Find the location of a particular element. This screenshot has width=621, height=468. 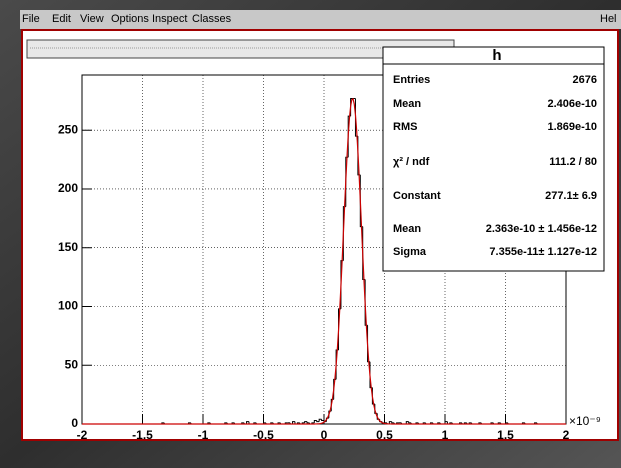

menu-item: Classes is located at coordinates (212, 19).